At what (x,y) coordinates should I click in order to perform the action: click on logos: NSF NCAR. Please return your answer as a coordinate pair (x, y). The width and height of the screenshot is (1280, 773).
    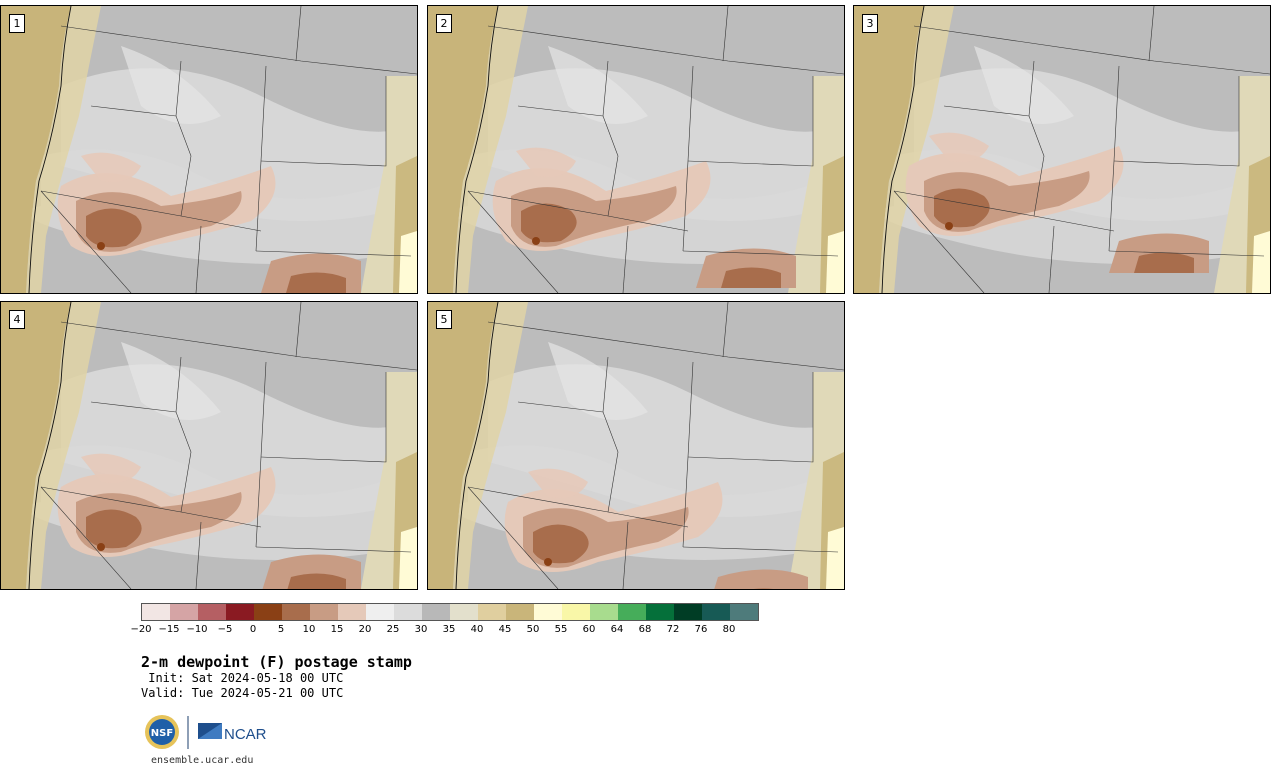
    Looking at the image, I should click on (206, 732).